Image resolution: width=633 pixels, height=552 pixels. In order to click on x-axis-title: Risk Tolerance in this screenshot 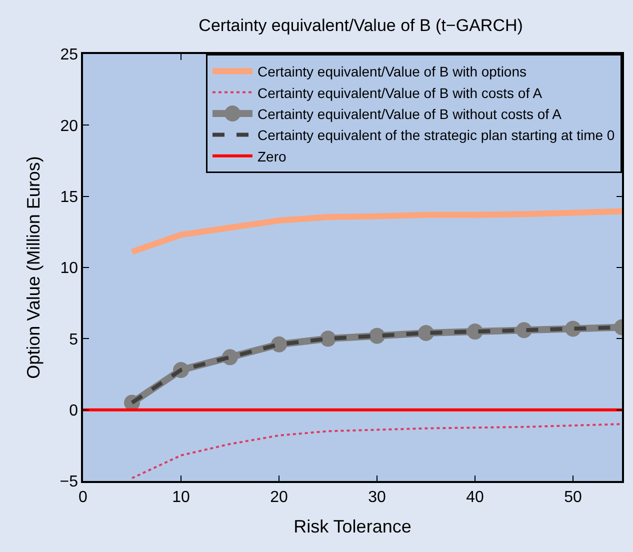, I will do `click(353, 526)`.